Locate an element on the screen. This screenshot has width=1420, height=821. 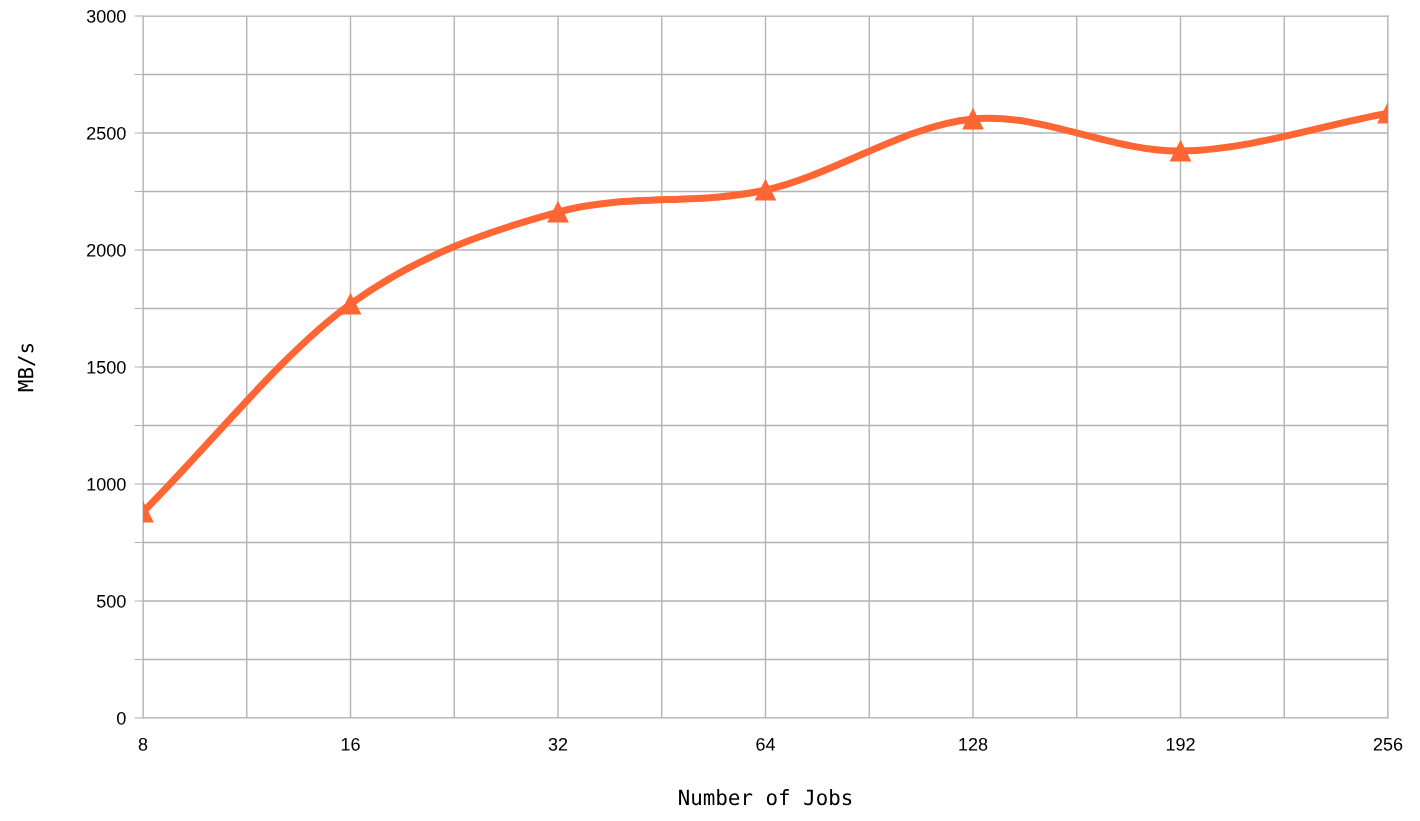
x-tick-label: 64 is located at coordinates (766, 744).